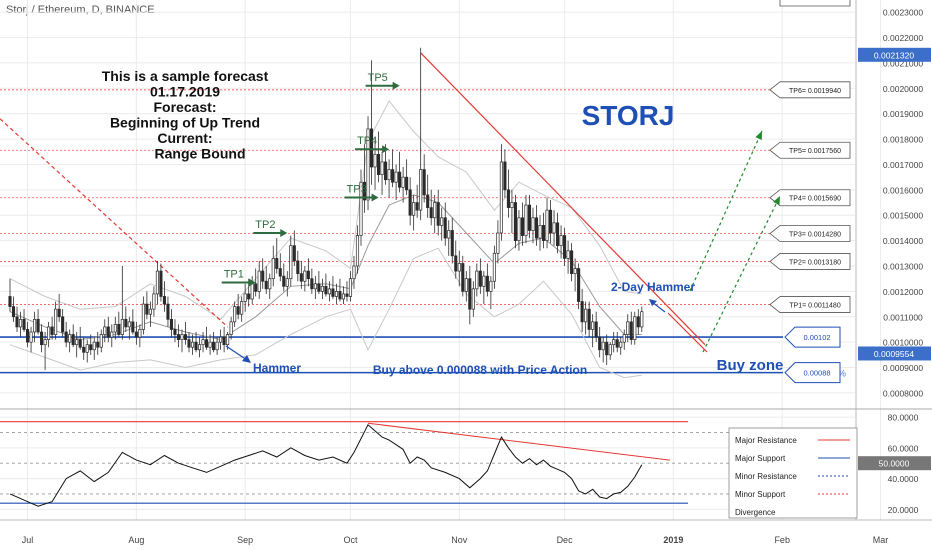 This screenshot has height=550, width=932. I want to click on tp-arrow-label: TP1, so click(234, 275).